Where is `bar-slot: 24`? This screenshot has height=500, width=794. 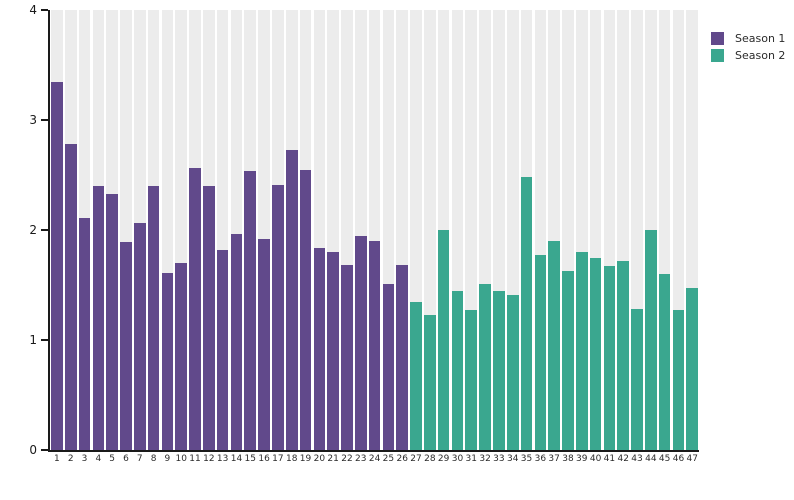 bar-slot: 24 is located at coordinates (375, 237).